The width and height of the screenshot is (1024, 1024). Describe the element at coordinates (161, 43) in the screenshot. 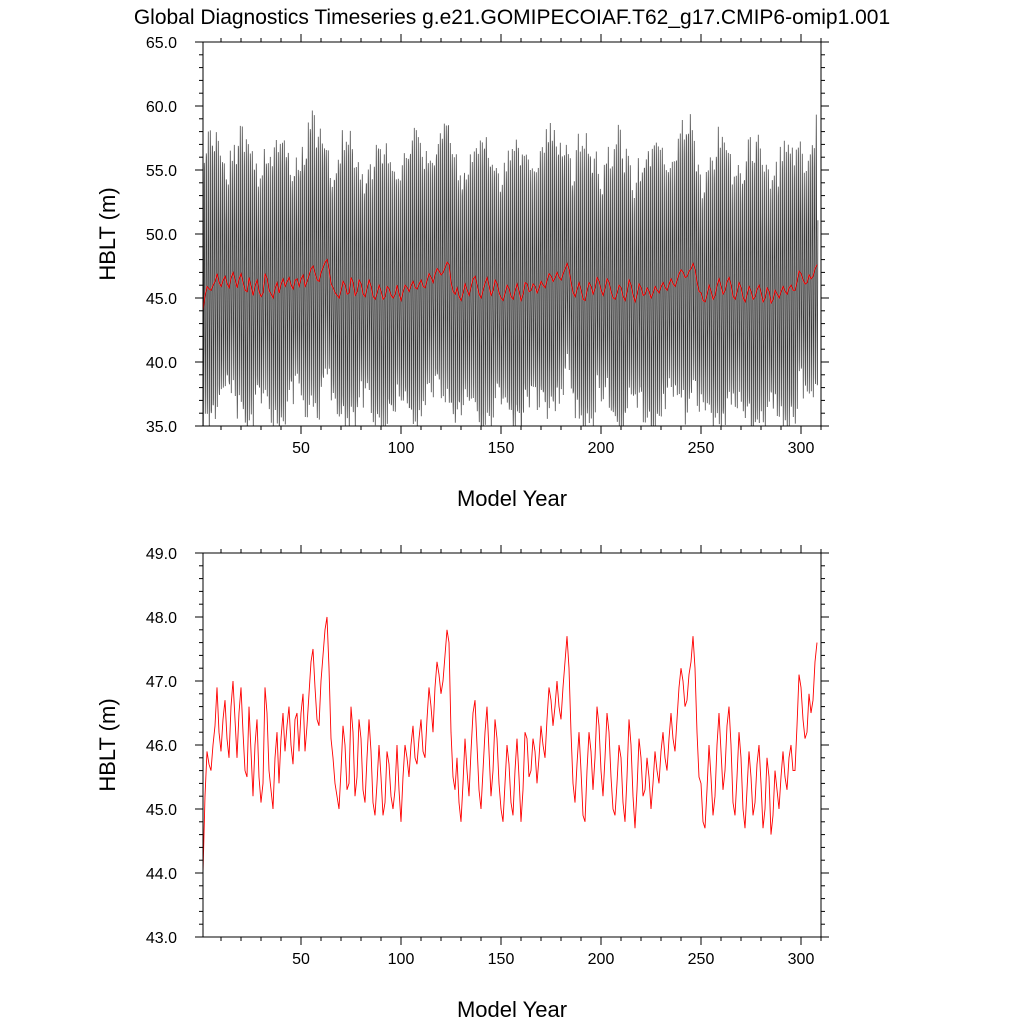

I see `top-y-tick-label: 65.0` at that location.